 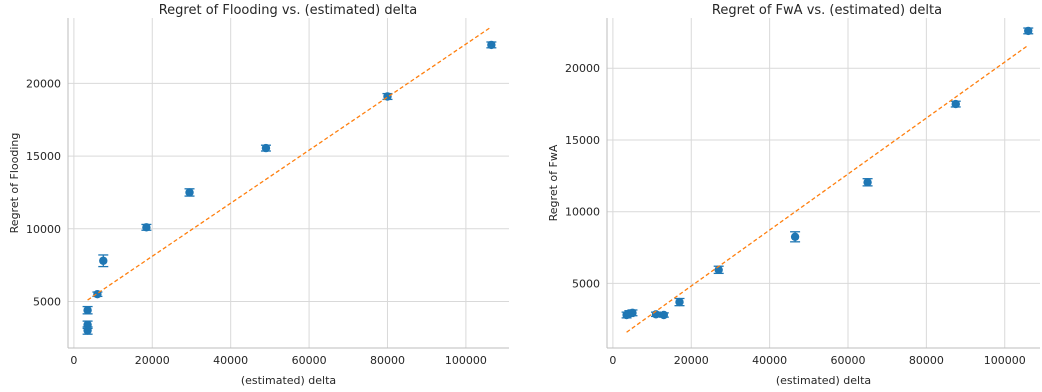 What do you see at coordinates (553, 182) in the screenshot?
I see `y-axis-label: Regret of FwA` at bounding box center [553, 182].